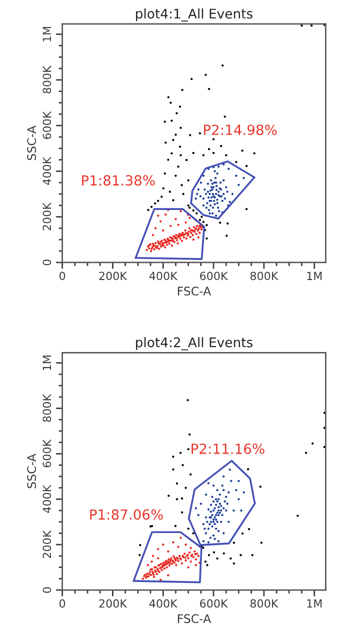 This screenshot has height=638, width=349. I want to click on chart-title: plot4:2_All Events, so click(194, 343).